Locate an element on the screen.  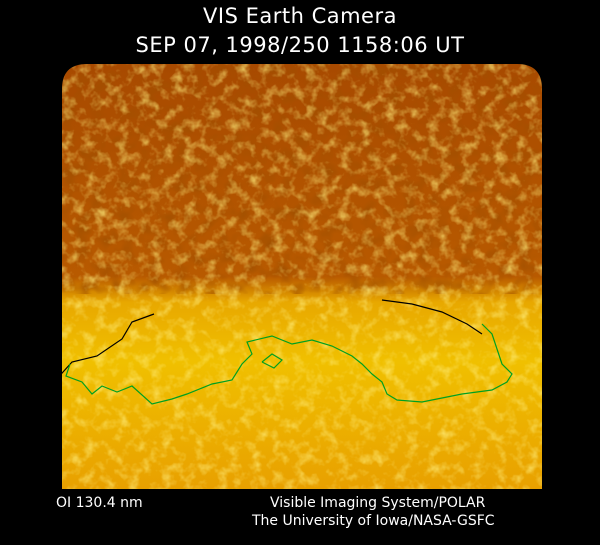
image-title: VIS Earth Camera is located at coordinates (300, 16).